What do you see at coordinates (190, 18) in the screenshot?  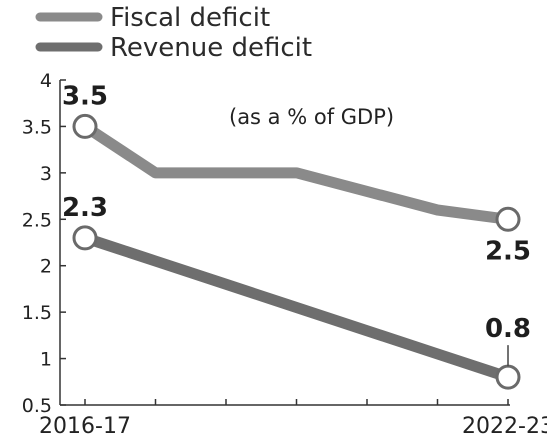 I see `legend-label-1: Fiscal deficit` at bounding box center [190, 18].